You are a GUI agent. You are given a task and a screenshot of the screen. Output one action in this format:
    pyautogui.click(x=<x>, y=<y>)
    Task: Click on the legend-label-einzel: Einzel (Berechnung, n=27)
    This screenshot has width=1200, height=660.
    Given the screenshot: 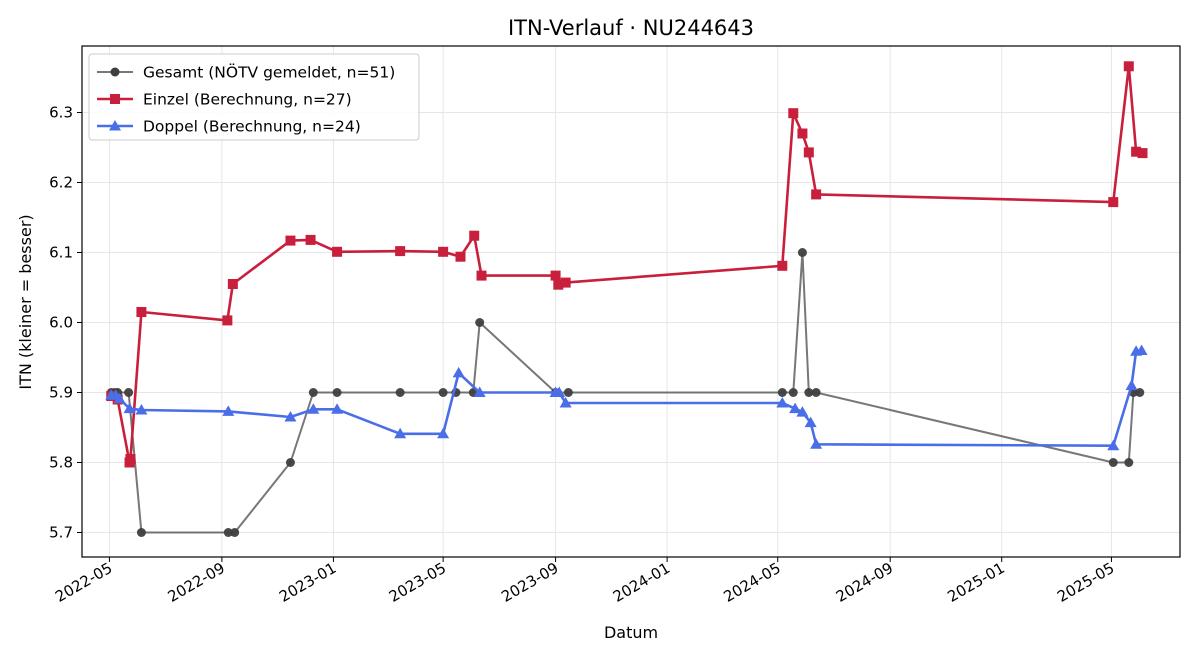 What is the action you would take?
    pyautogui.click(x=247, y=100)
    